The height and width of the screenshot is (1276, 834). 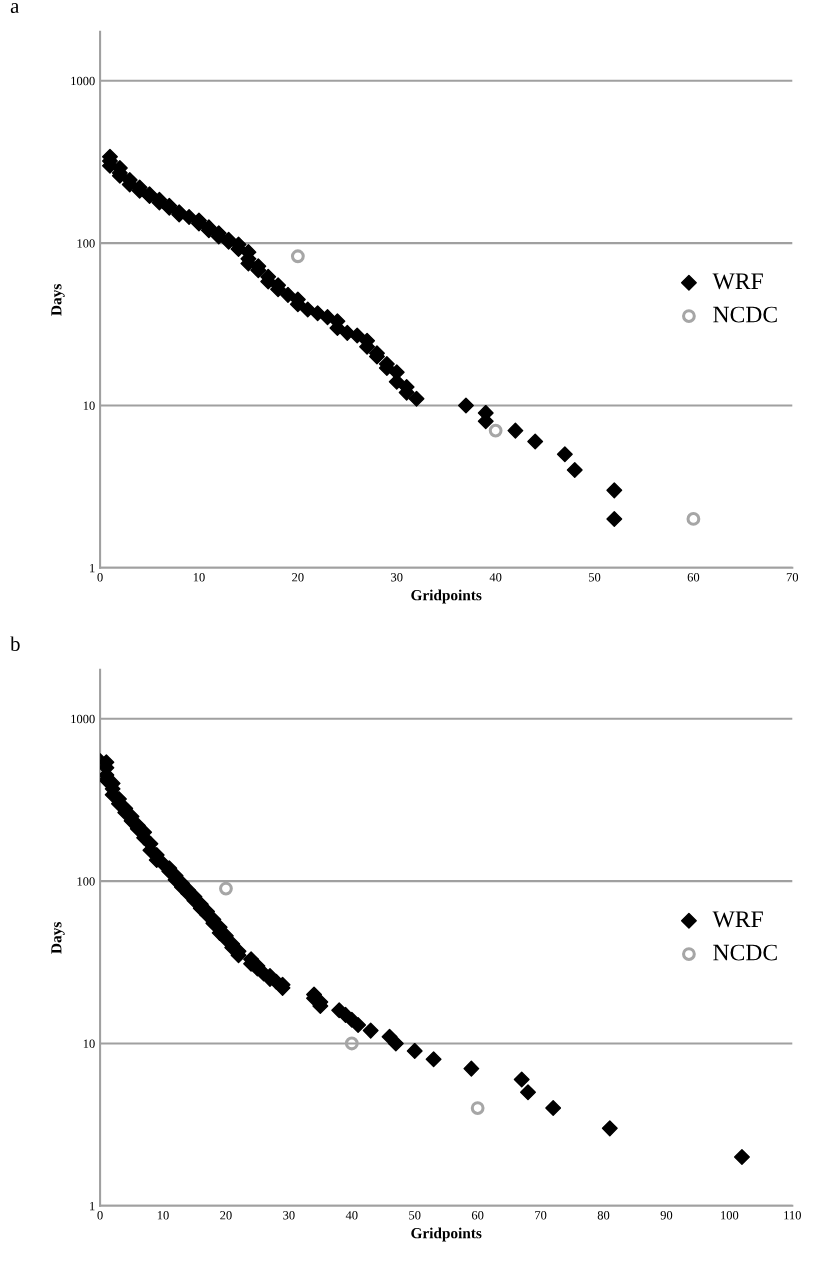 What do you see at coordinates (792, 1215) in the screenshot?
I see `x-tick-label: 110` at bounding box center [792, 1215].